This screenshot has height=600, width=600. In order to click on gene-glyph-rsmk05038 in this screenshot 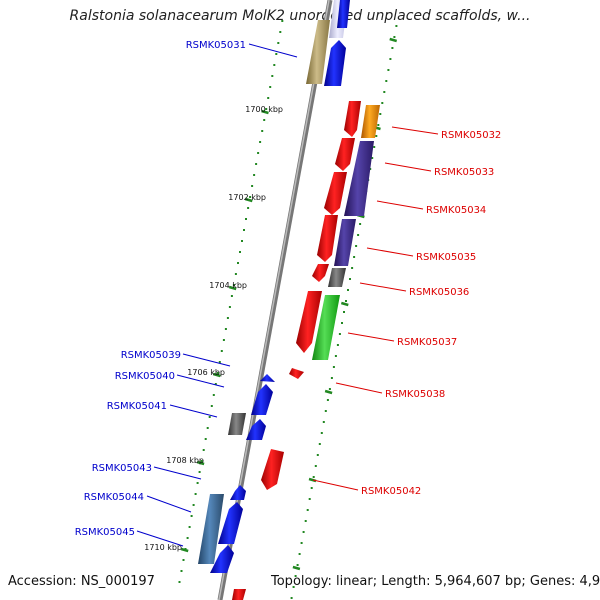, I will do `click(296, 373)`.